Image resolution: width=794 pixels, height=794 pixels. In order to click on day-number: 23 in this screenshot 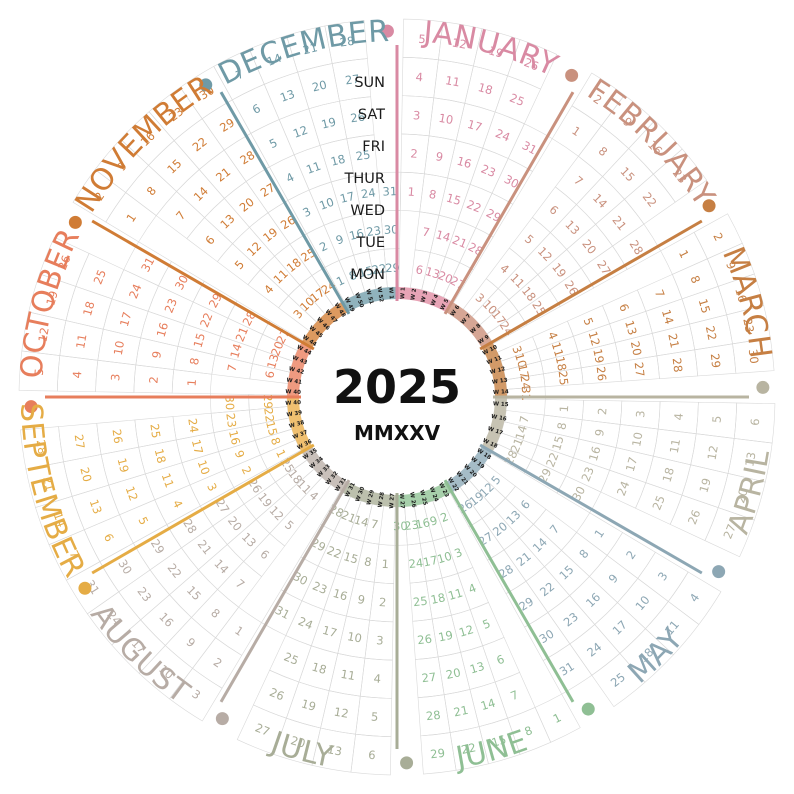, I will do `click(231, 420)`.